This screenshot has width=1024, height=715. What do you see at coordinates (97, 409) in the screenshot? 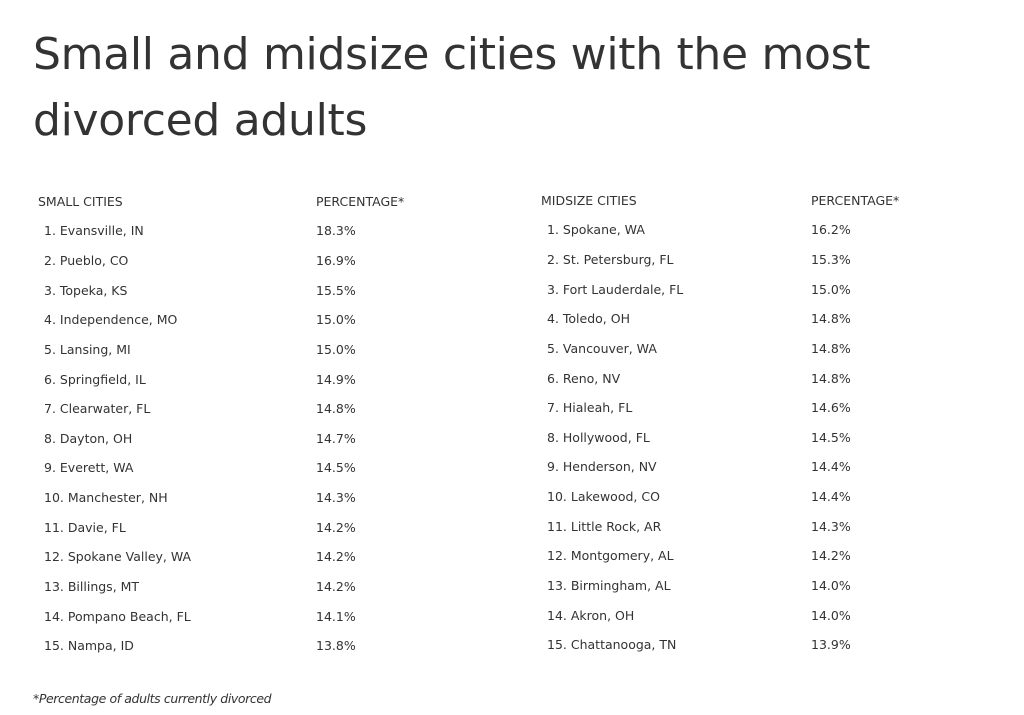
I see `city-cell: 7. Clearwater, FL` at bounding box center [97, 409].